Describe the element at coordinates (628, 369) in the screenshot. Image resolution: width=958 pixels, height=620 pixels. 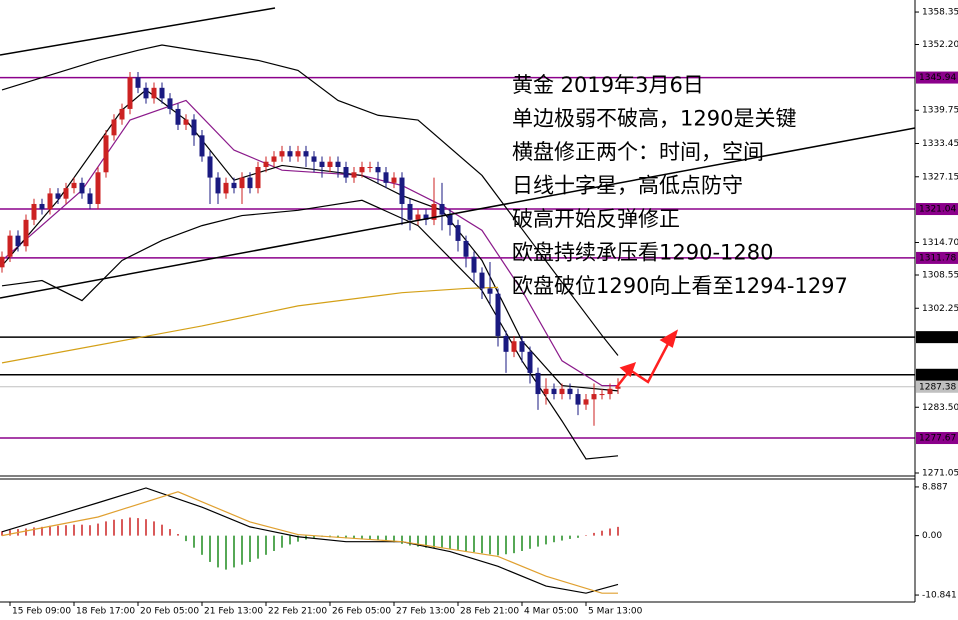
I see `arrow-head` at that location.